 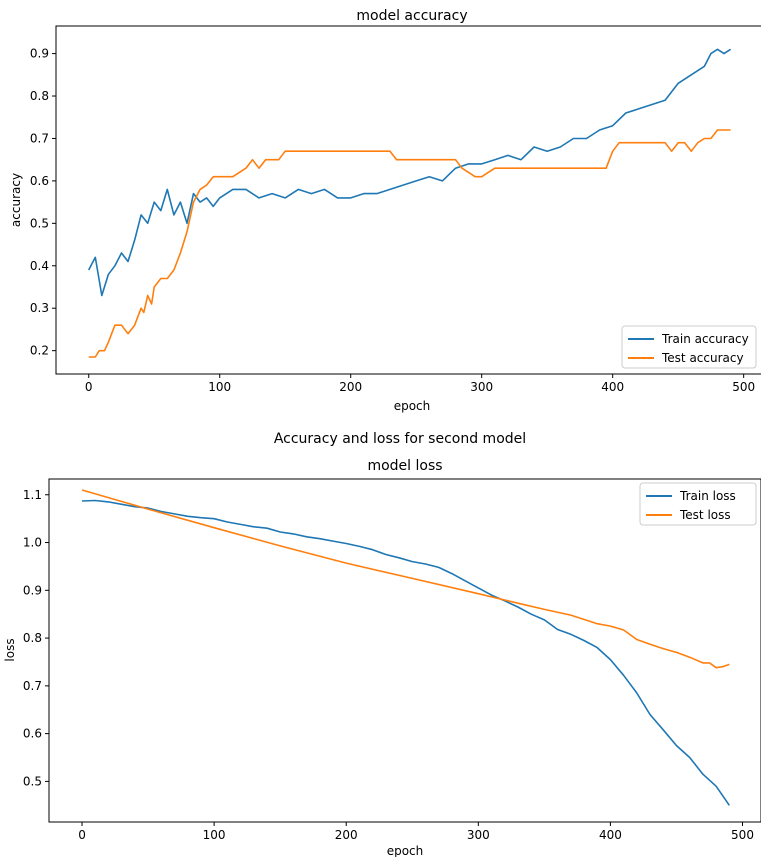 I want to click on accuracy-xtick-label: 500, so click(x=743, y=387).